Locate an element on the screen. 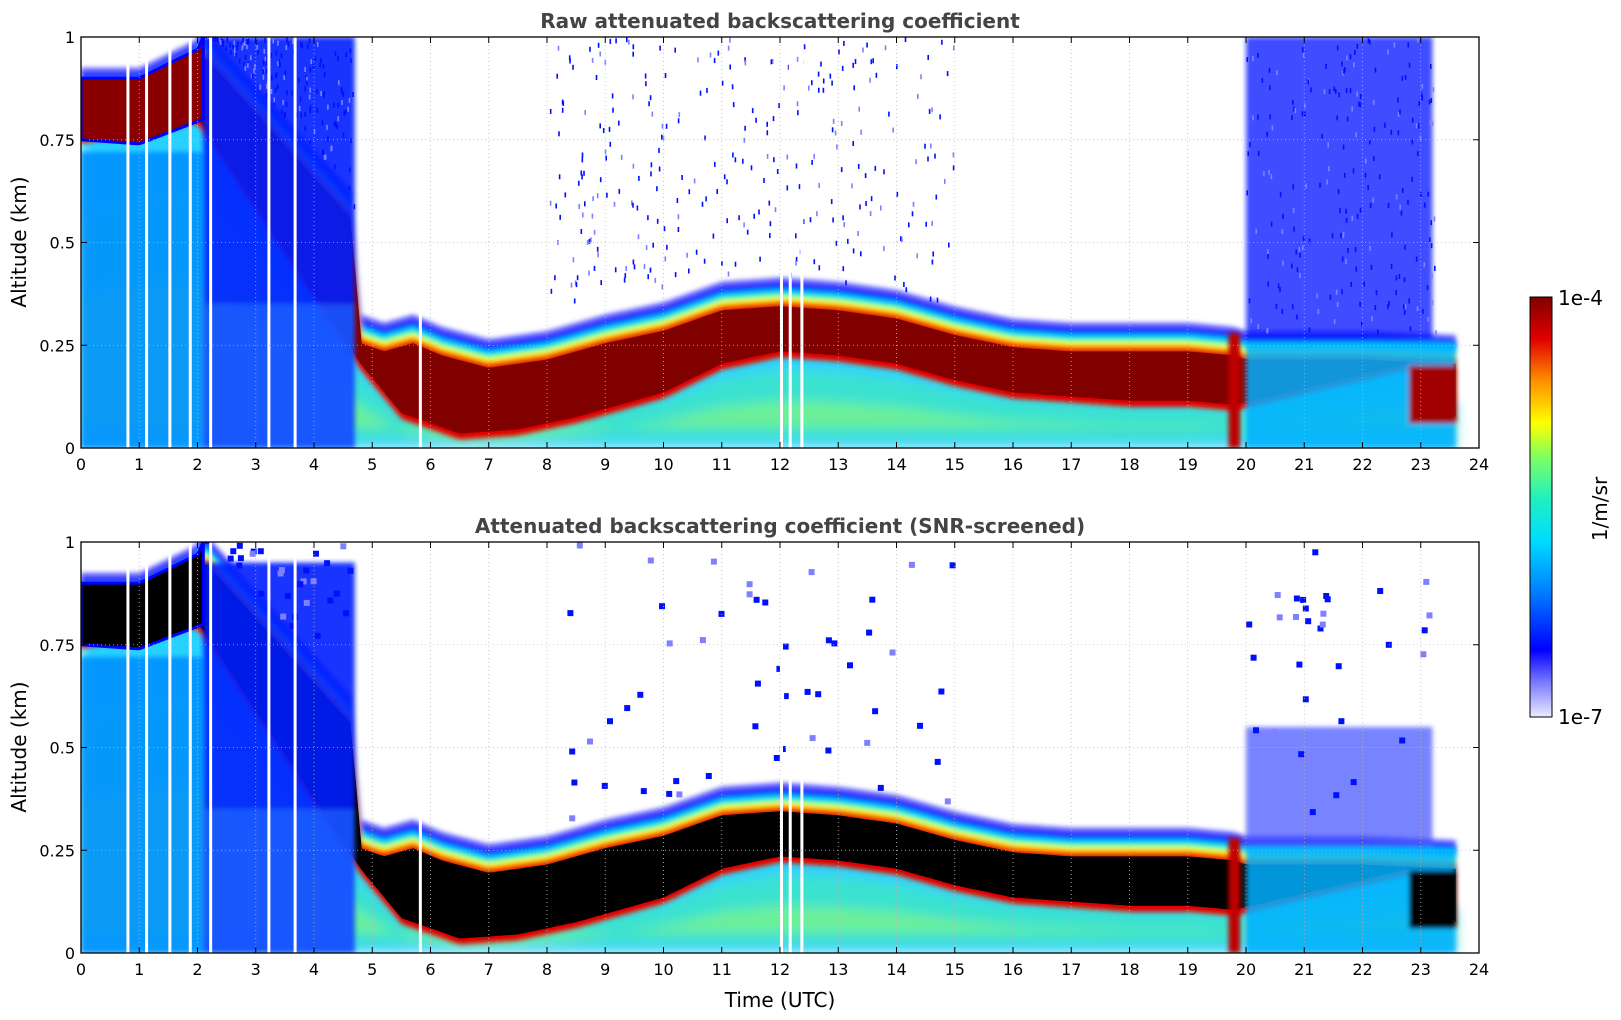  panel-raw-y-label: Altitude (km) is located at coordinates (19, 241).